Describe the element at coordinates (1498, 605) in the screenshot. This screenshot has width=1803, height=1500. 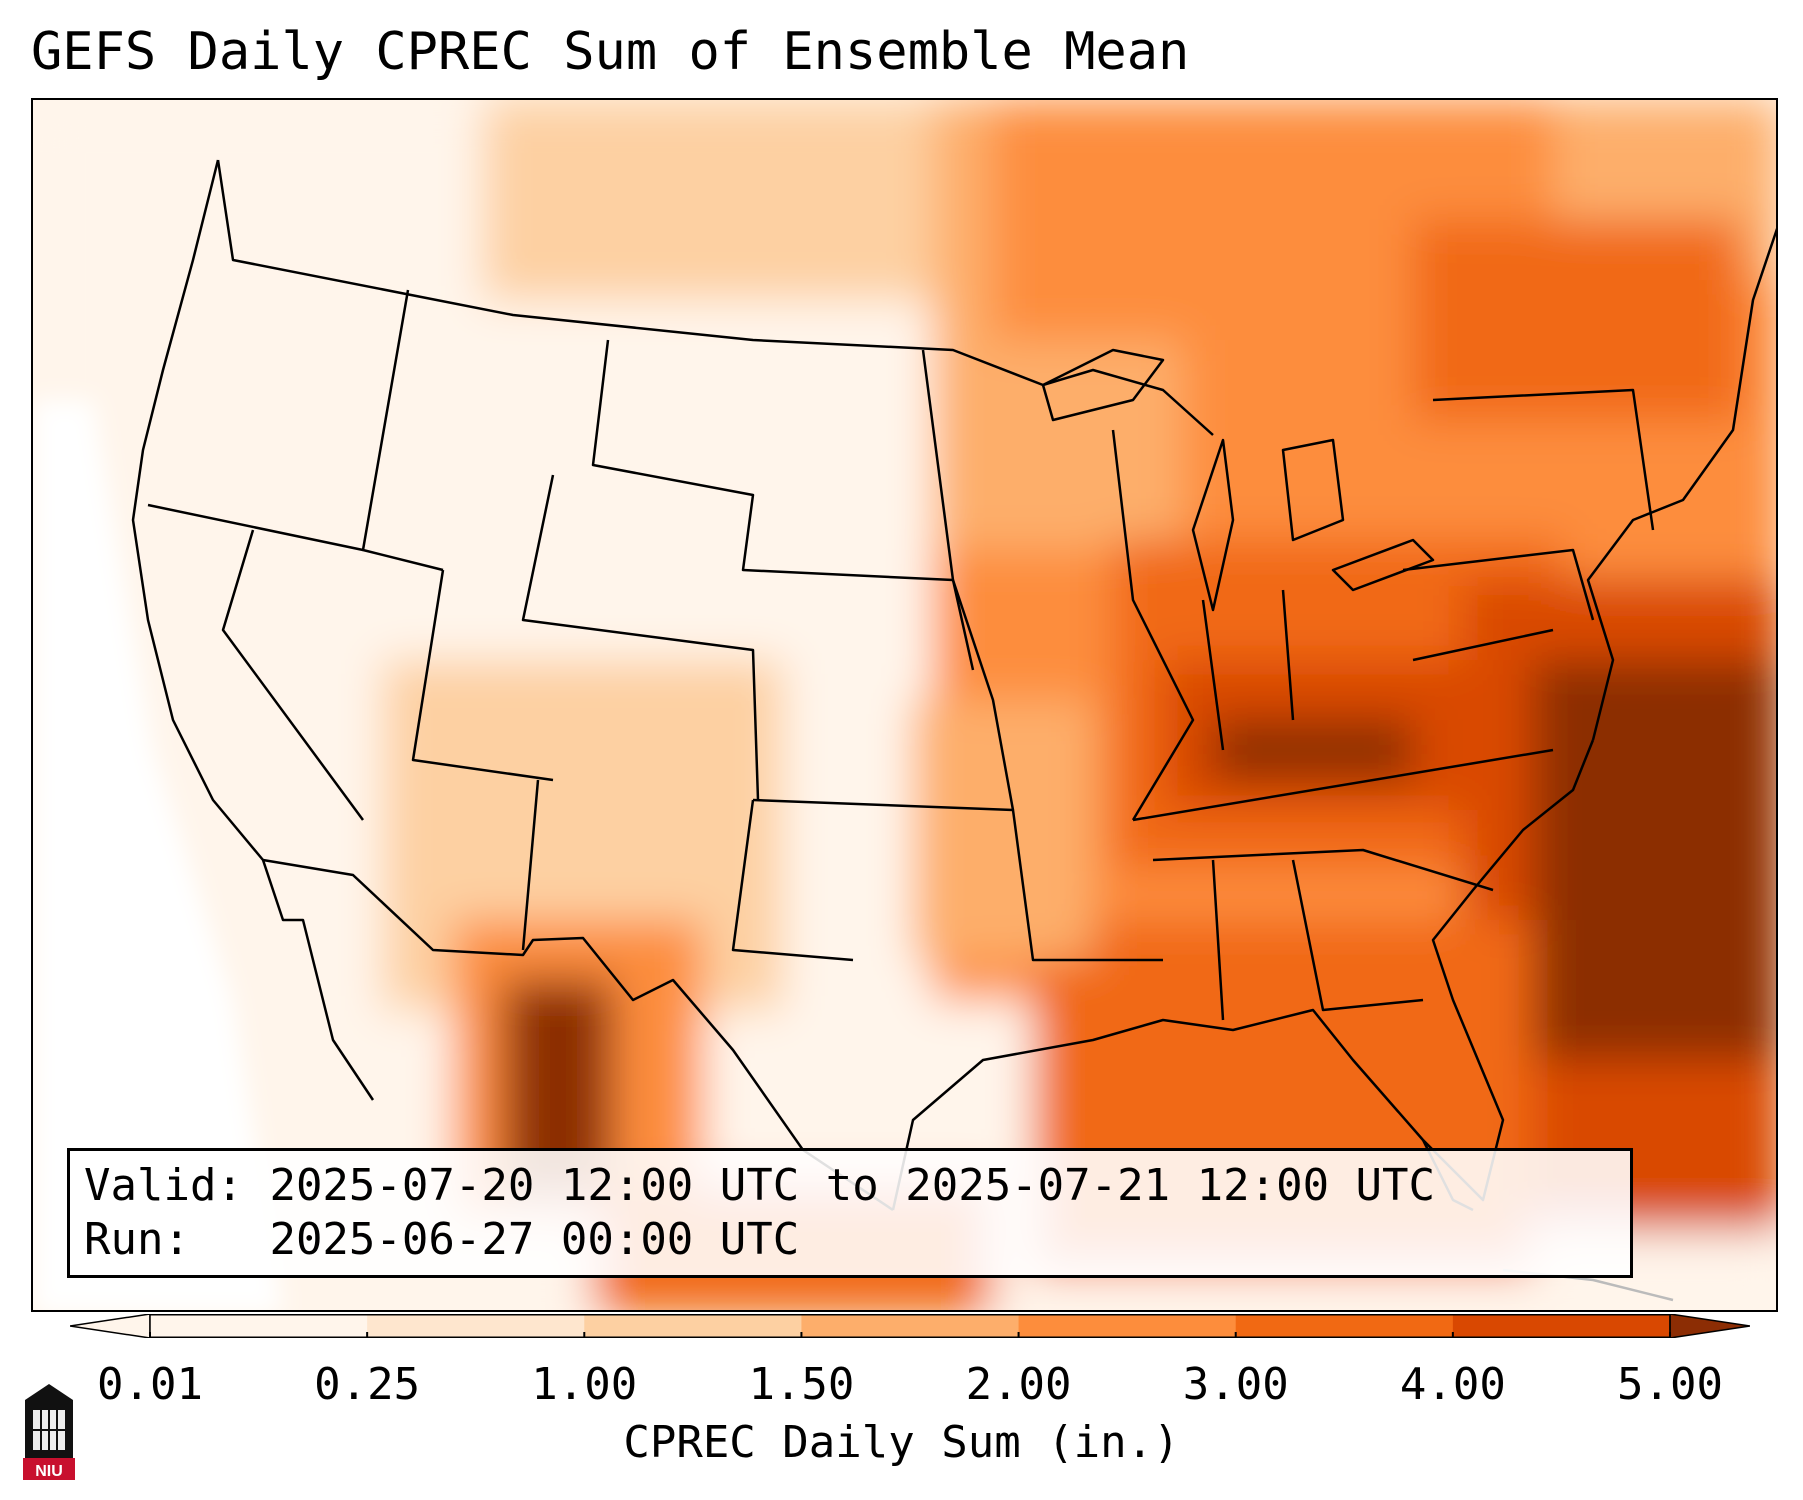
I see `pa-md-border` at that location.